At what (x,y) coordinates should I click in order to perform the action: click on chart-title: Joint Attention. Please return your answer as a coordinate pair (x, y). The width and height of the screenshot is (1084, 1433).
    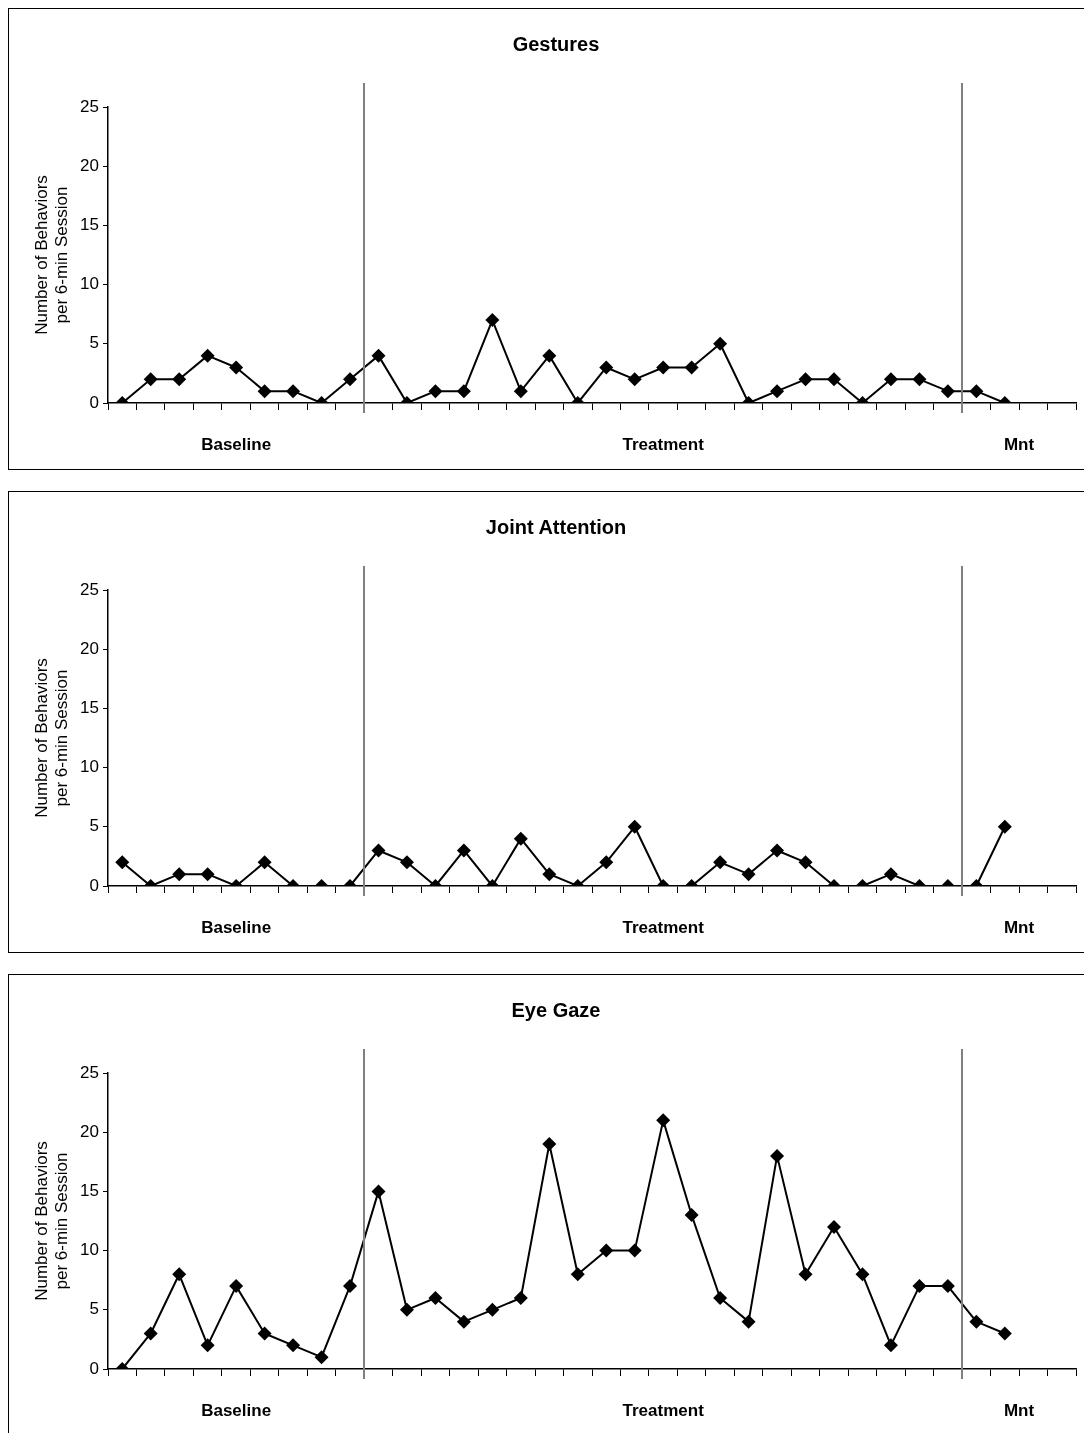
    Looking at the image, I should click on (556, 526).